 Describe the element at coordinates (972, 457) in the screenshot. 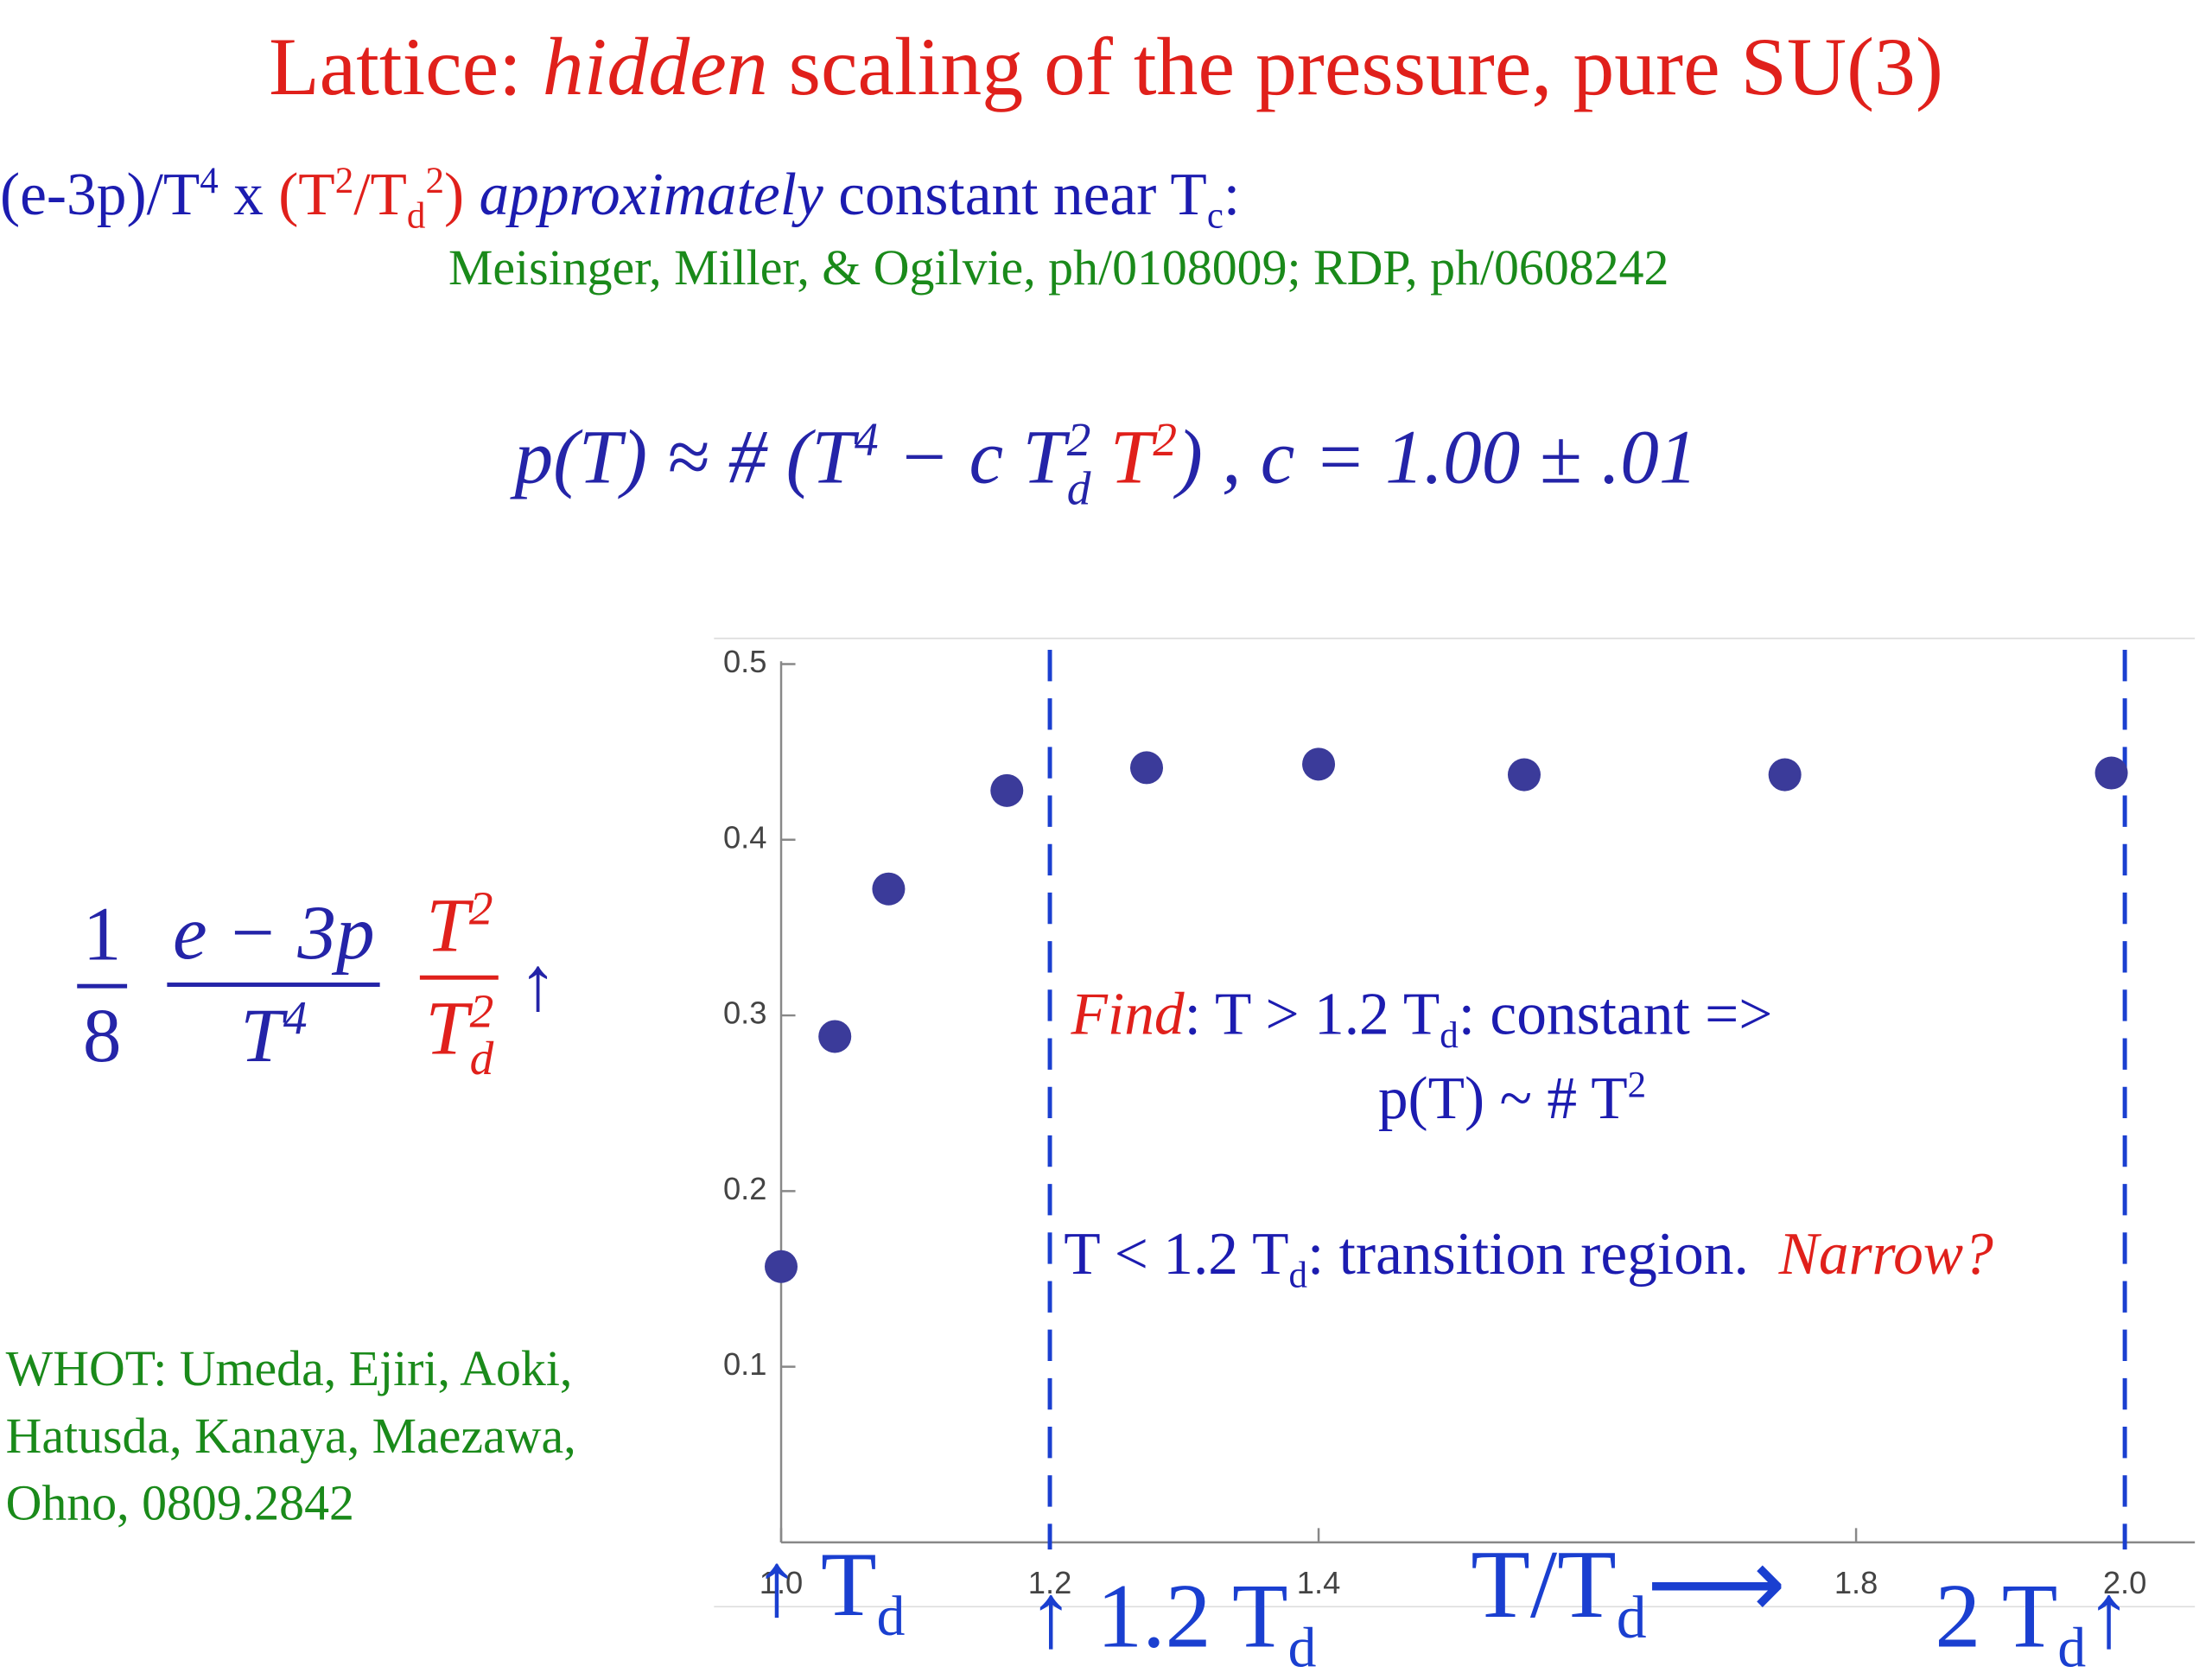

I see `text: − c T` at that location.